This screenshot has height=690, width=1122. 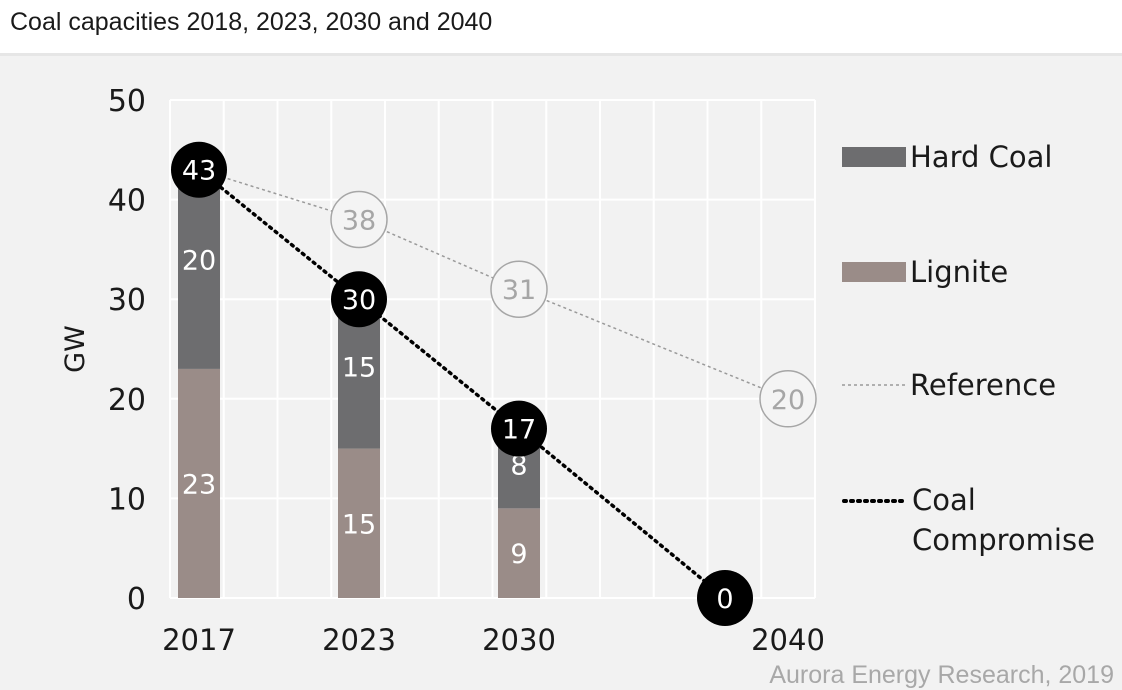 I want to click on y-tick-label: 20, so click(x=127, y=400).